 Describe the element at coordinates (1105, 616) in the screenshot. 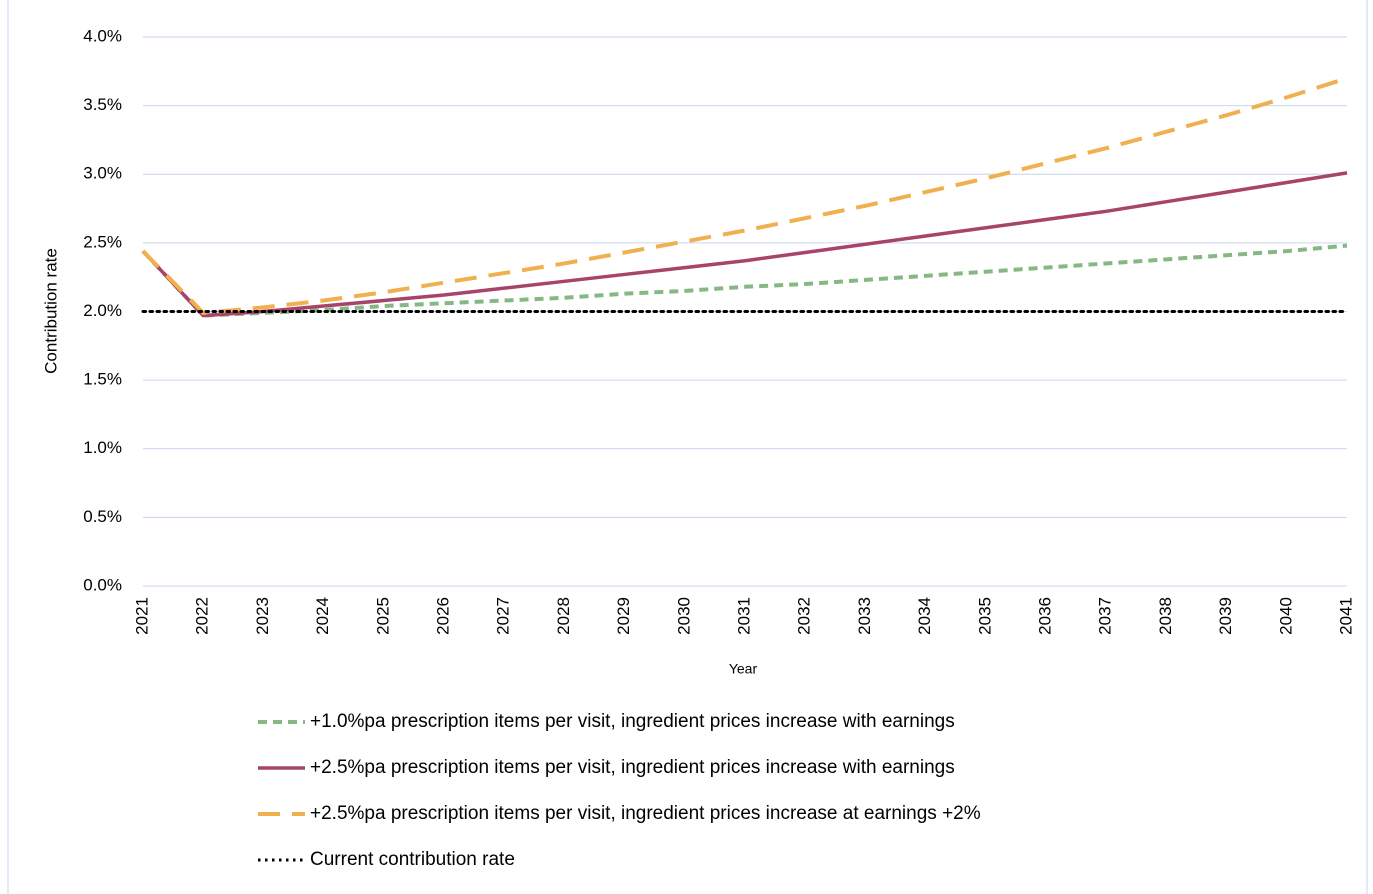

I see `x-tick-label: 2037` at that location.